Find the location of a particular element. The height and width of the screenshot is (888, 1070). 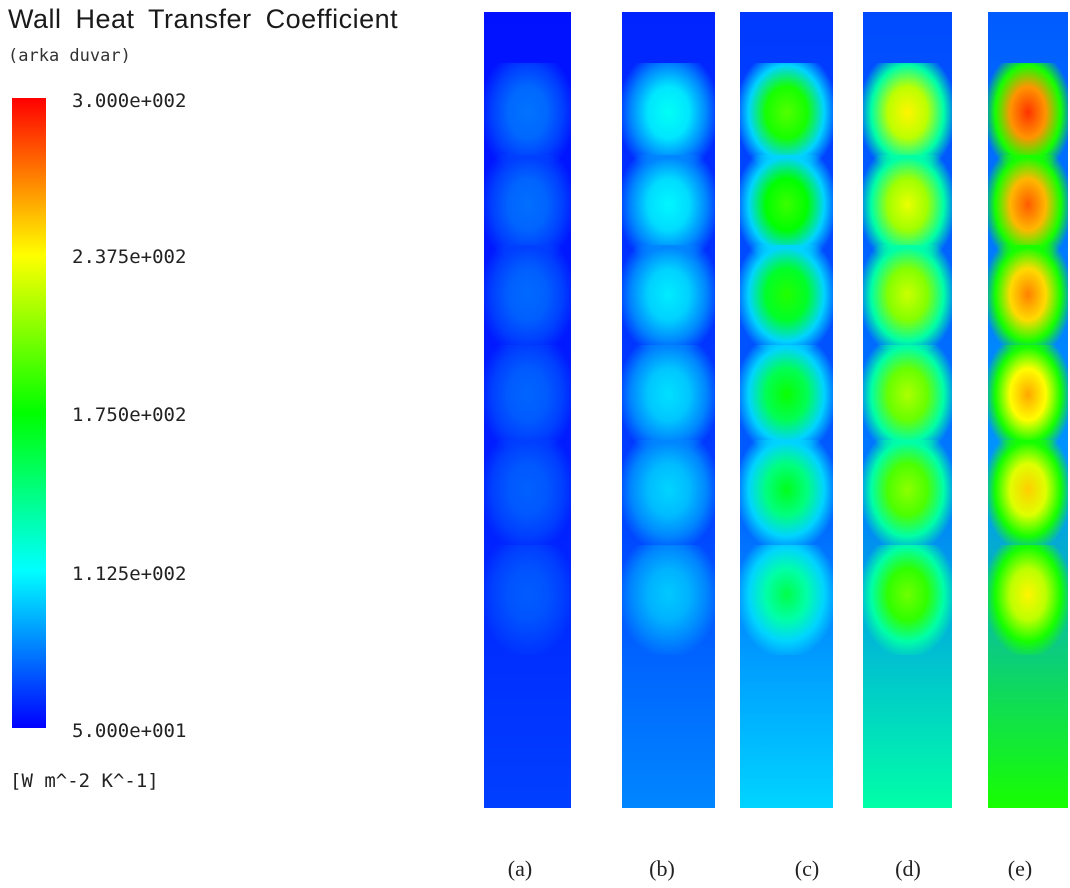

panel-label: (d) is located at coordinates (908, 869).